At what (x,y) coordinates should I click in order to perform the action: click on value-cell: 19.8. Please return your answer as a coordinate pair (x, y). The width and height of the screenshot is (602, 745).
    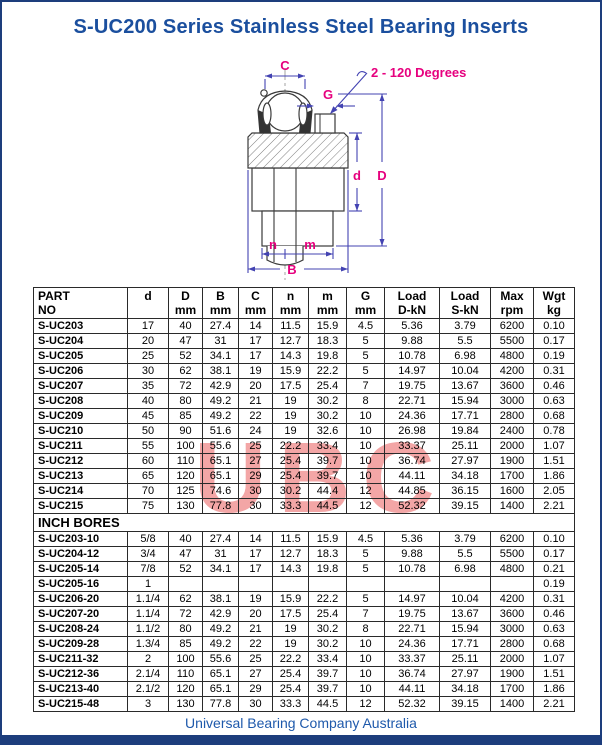
    Looking at the image, I should click on (327, 569).